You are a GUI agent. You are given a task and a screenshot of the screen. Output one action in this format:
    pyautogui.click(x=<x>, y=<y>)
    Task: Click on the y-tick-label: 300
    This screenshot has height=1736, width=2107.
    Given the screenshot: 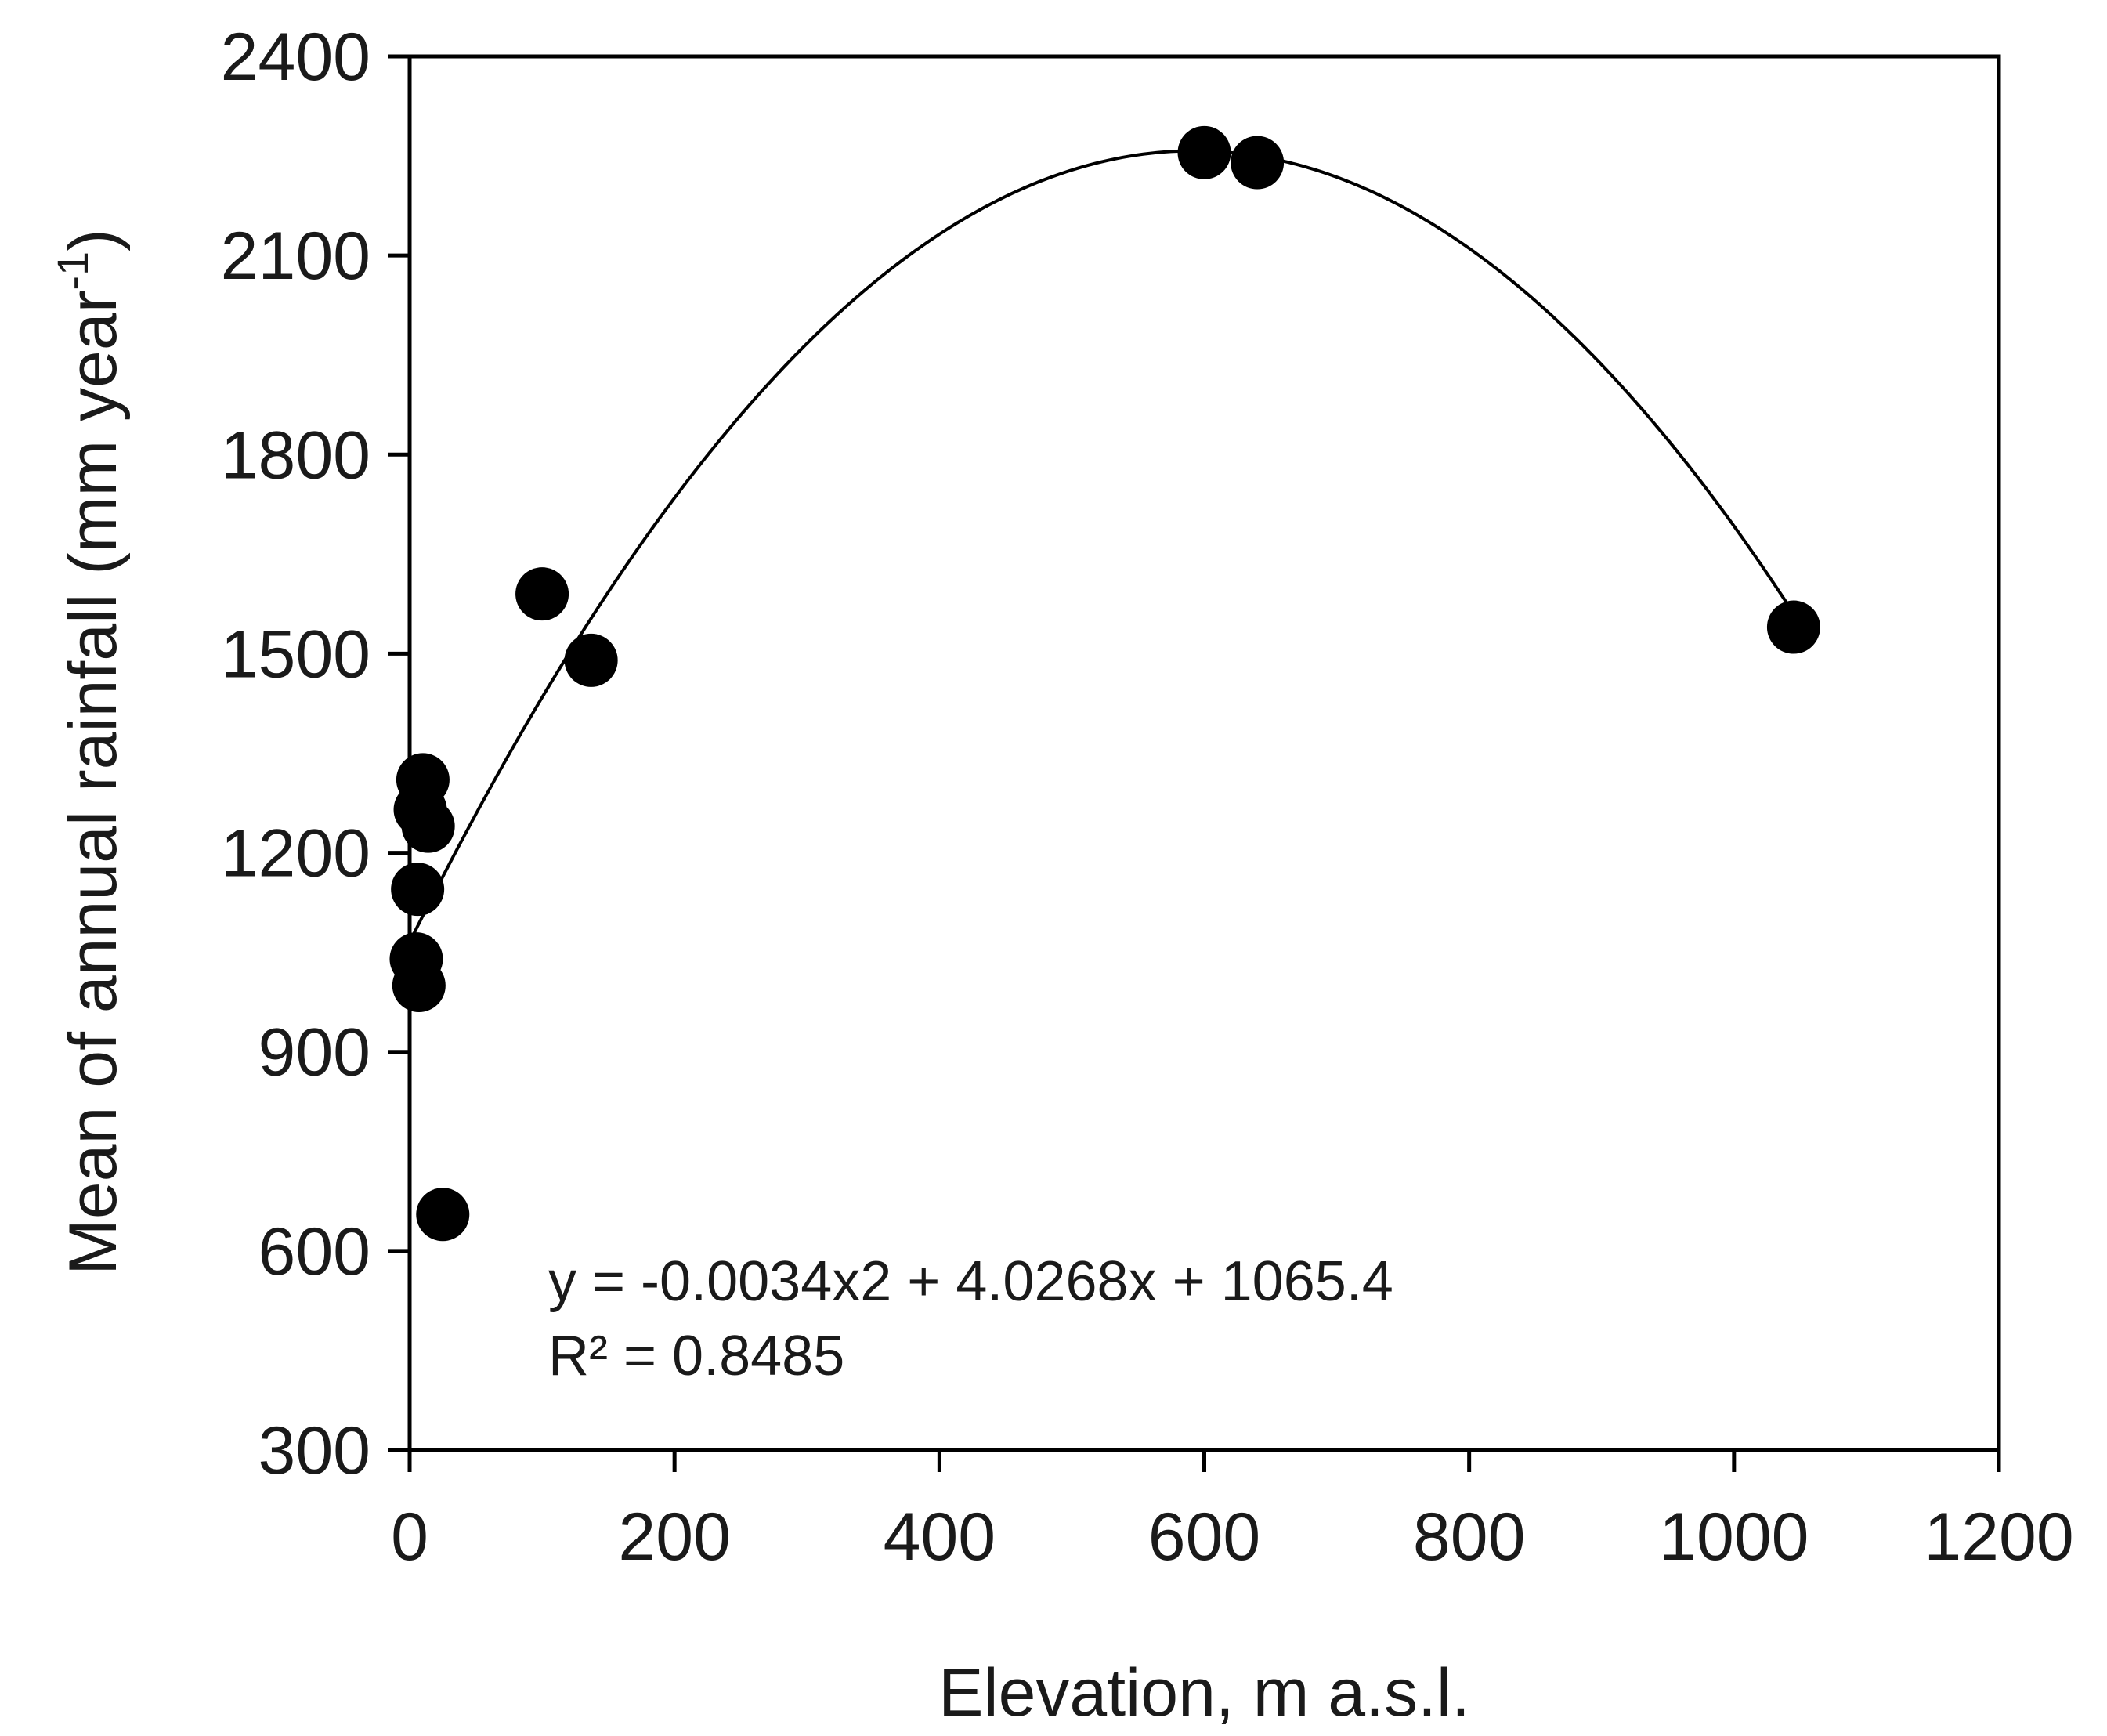 What is the action you would take?
    pyautogui.click(x=314, y=1450)
    